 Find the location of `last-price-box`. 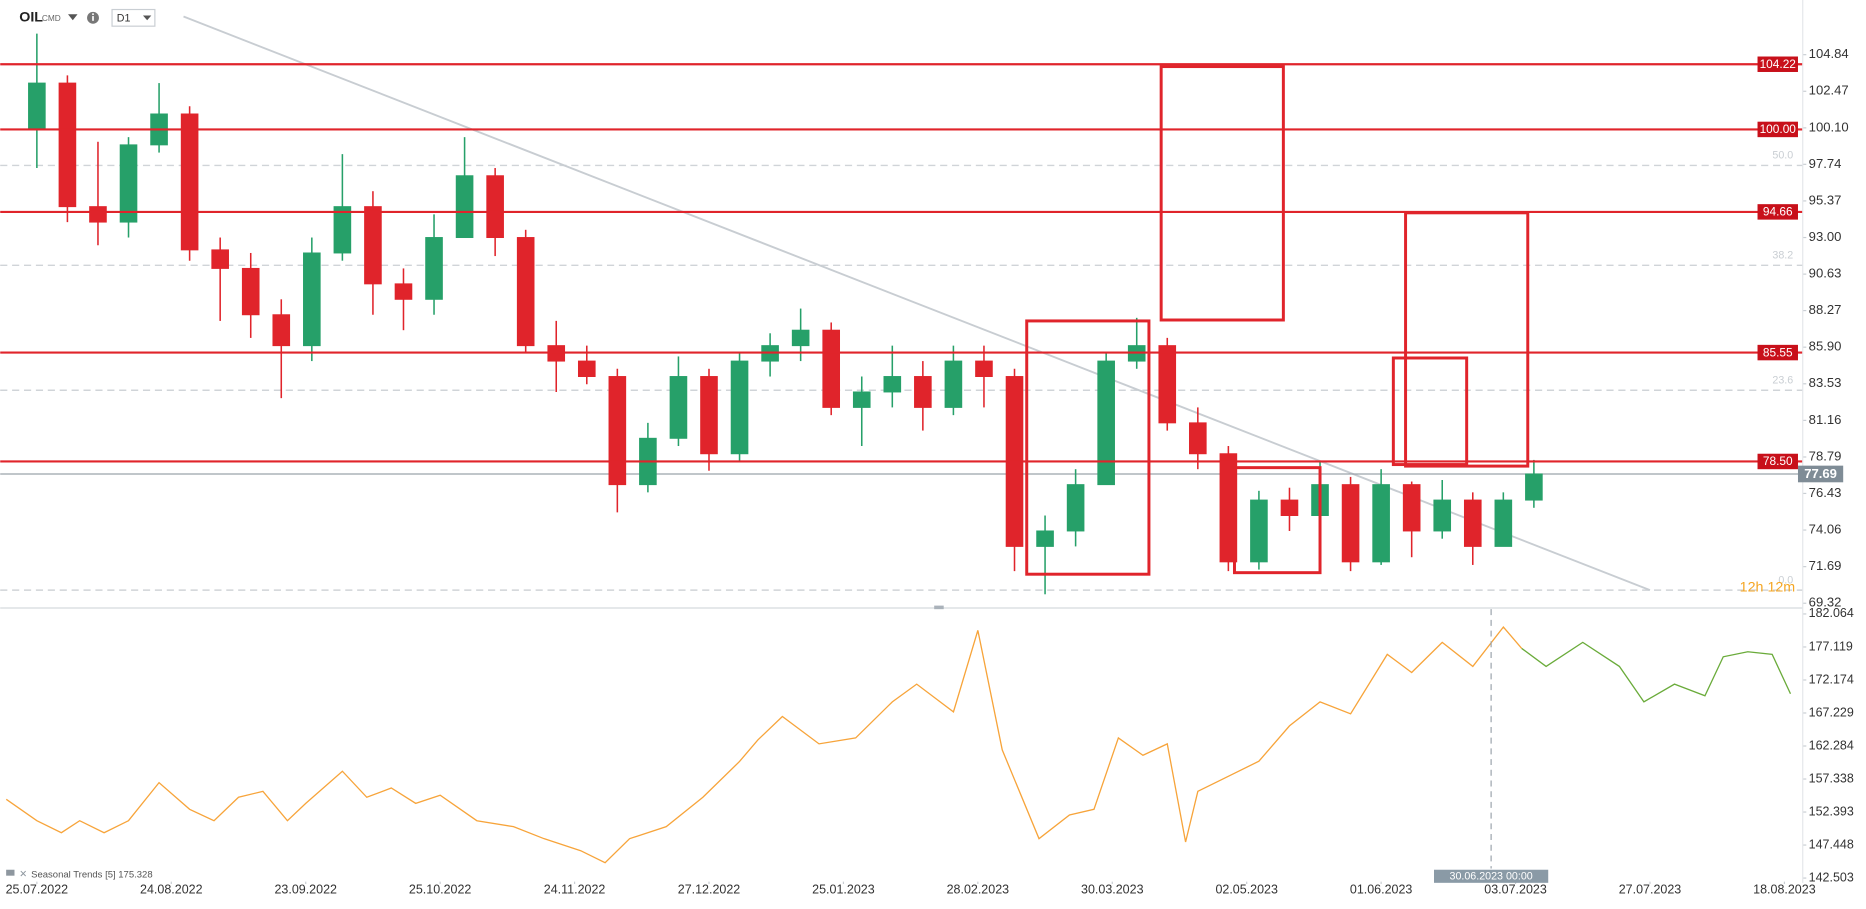

last-price-box is located at coordinates (1820, 474).